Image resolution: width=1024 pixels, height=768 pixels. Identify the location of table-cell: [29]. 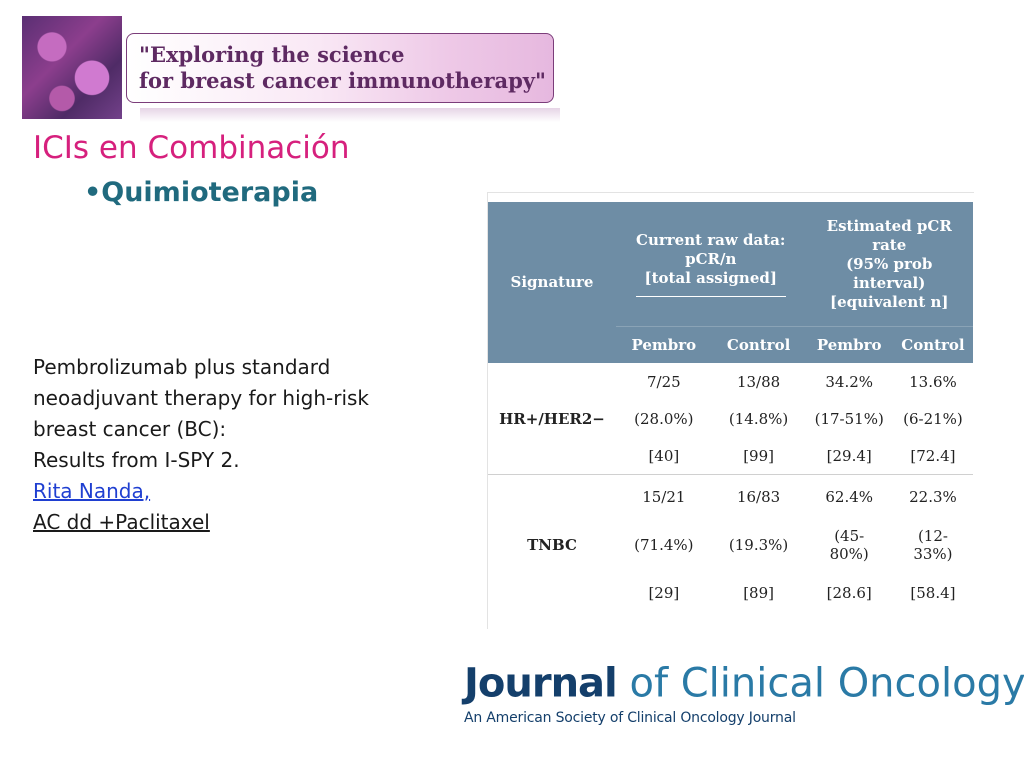
(664, 593).